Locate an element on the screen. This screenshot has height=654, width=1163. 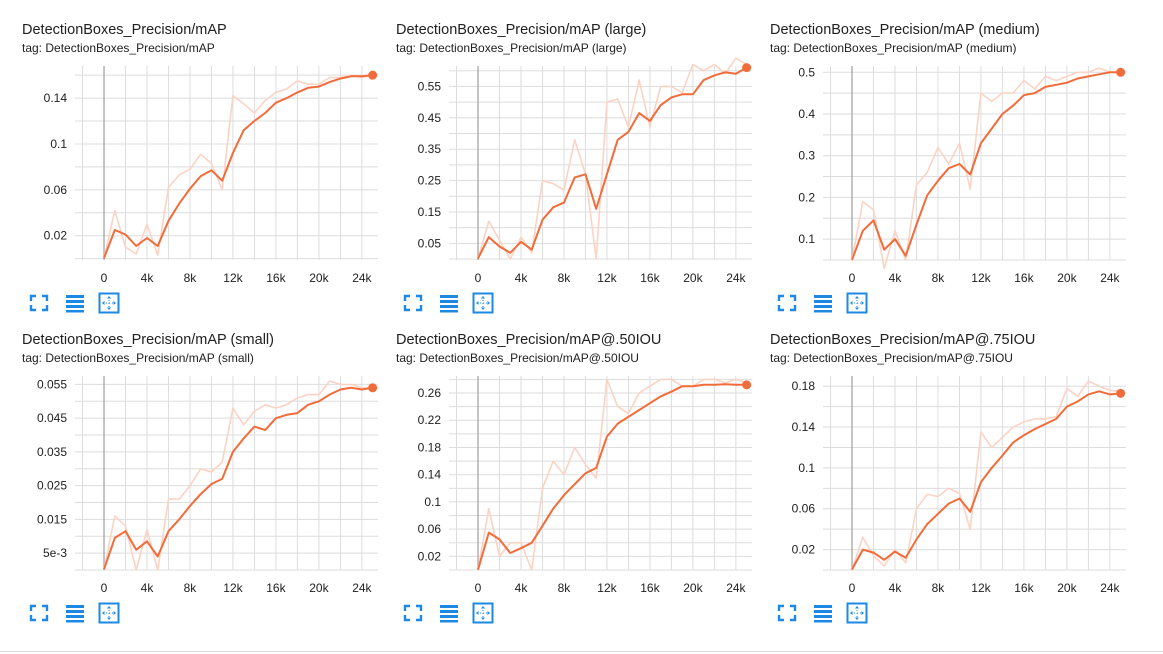
chart-plot: 0.02 0.06 0.1 0.14 0 4k 8k 12k 16k 20k 24k is located at coordinates (208, 153).